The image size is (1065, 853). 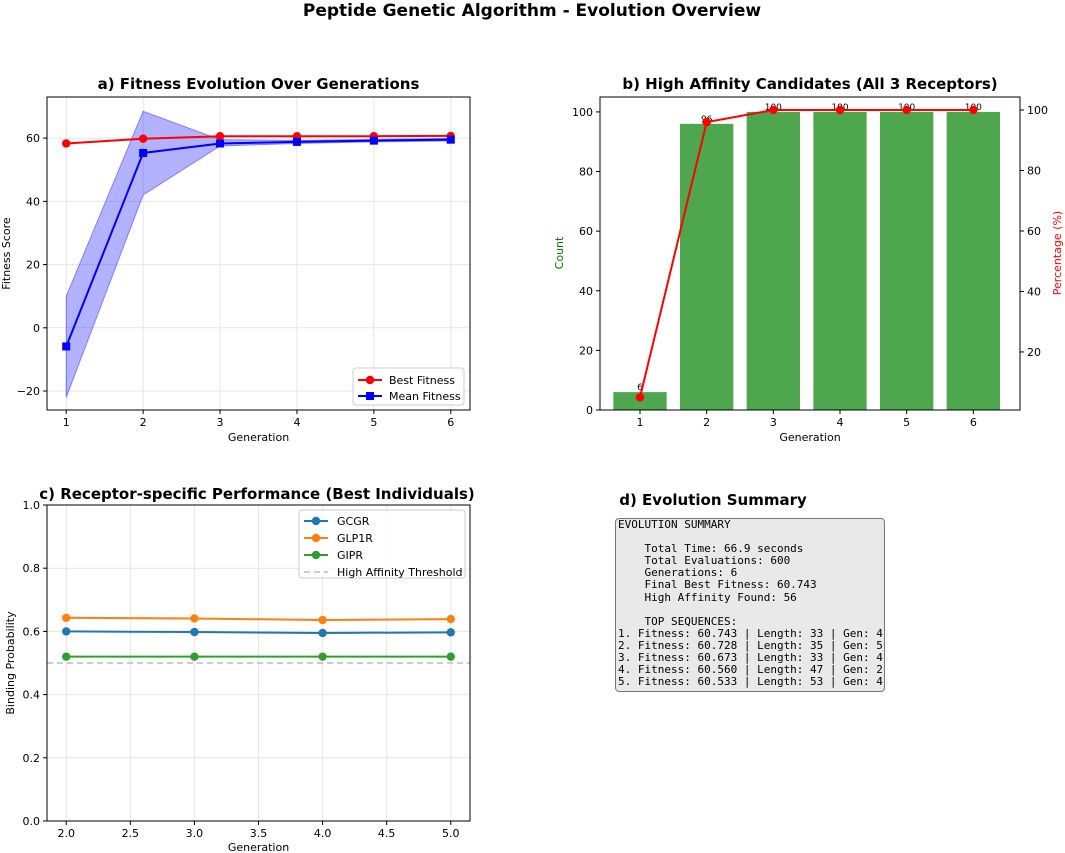 What do you see at coordinates (1034, 170) in the screenshot?
I see `right-tick-label: 80` at bounding box center [1034, 170].